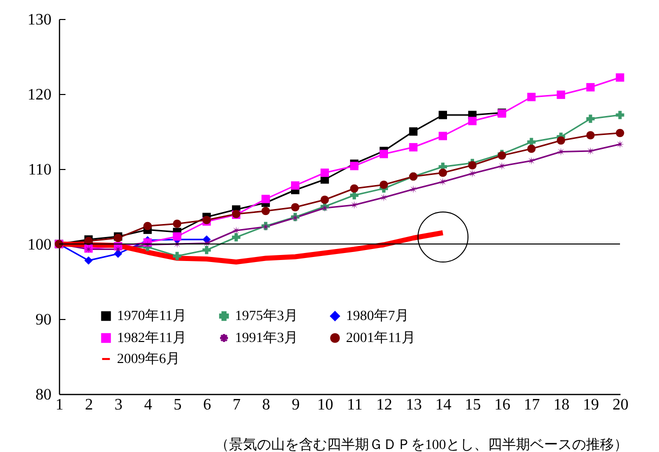 This screenshot has height=452, width=659. I want to click on x-tick-label: 11, so click(354, 405).